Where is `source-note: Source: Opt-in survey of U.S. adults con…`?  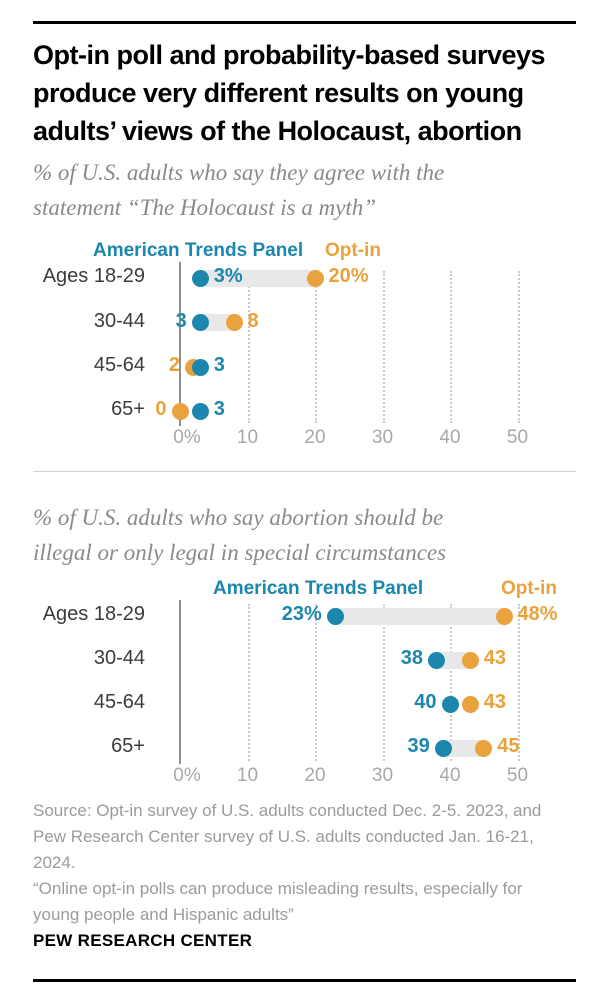 source-note: Source: Opt-in survey of U.S. adults con… is located at coordinates (287, 836).